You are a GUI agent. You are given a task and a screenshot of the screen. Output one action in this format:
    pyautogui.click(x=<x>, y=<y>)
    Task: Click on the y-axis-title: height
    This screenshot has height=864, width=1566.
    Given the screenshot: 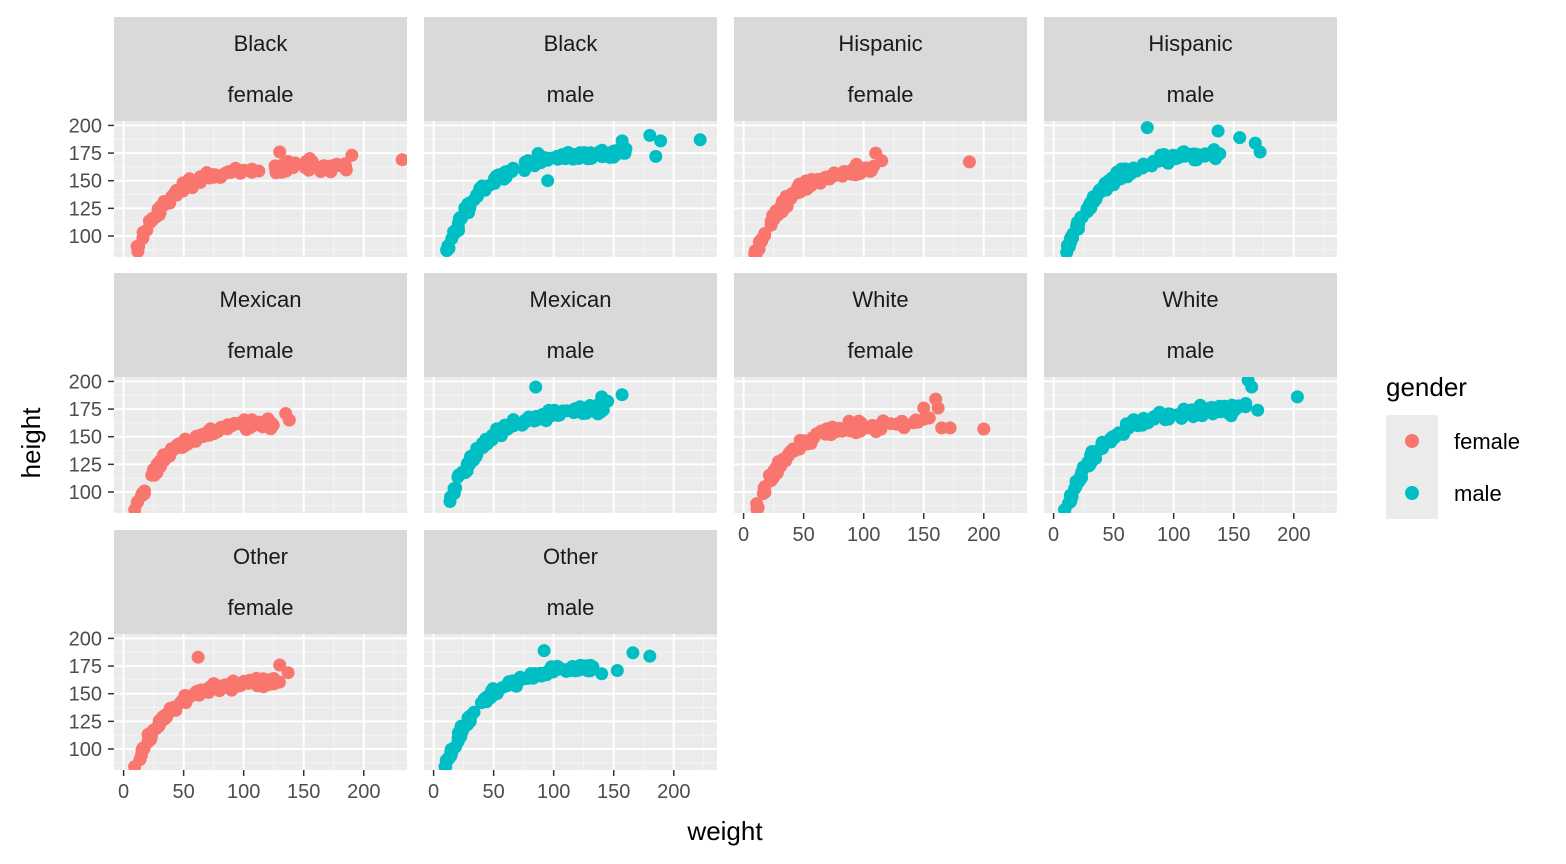 What is the action you would take?
    pyautogui.click(x=31, y=443)
    